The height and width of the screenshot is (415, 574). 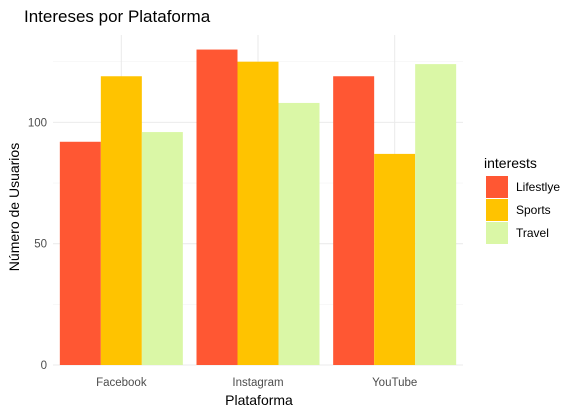 What do you see at coordinates (217, 207) in the screenshot?
I see `bar-instagram-lifestlye` at bounding box center [217, 207].